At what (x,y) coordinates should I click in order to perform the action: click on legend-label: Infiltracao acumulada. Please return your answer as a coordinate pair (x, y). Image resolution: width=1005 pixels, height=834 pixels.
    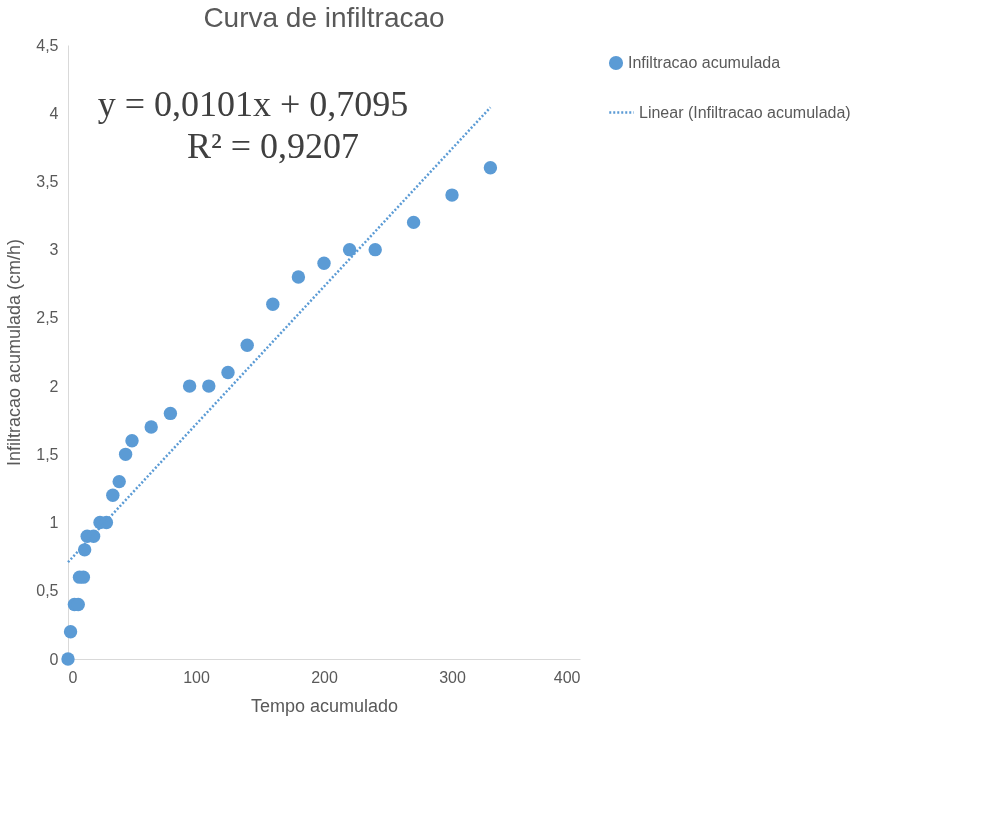
    Looking at the image, I should click on (704, 62).